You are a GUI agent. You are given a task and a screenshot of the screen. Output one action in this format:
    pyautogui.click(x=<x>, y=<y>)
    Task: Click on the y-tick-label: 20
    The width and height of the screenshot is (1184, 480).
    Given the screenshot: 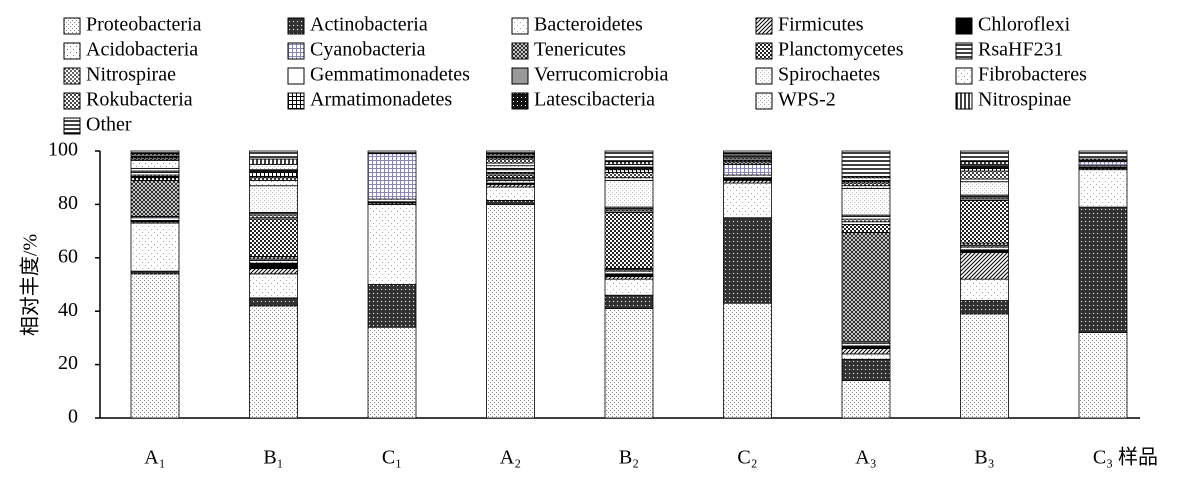 What is the action you would take?
    pyautogui.click(x=68, y=363)
    